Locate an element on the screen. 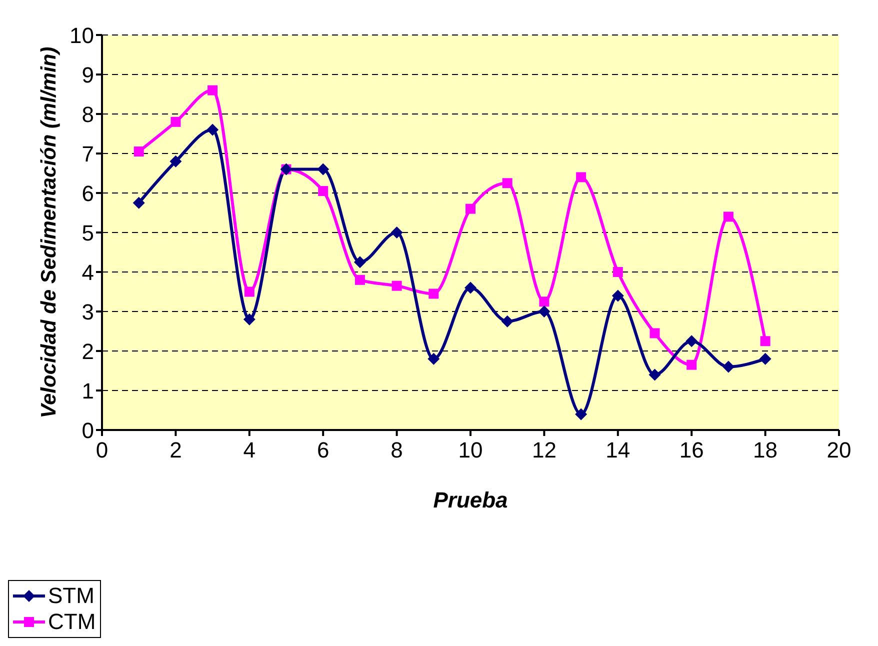  y-tick-label: 4 is located at coordinates (88, 272).